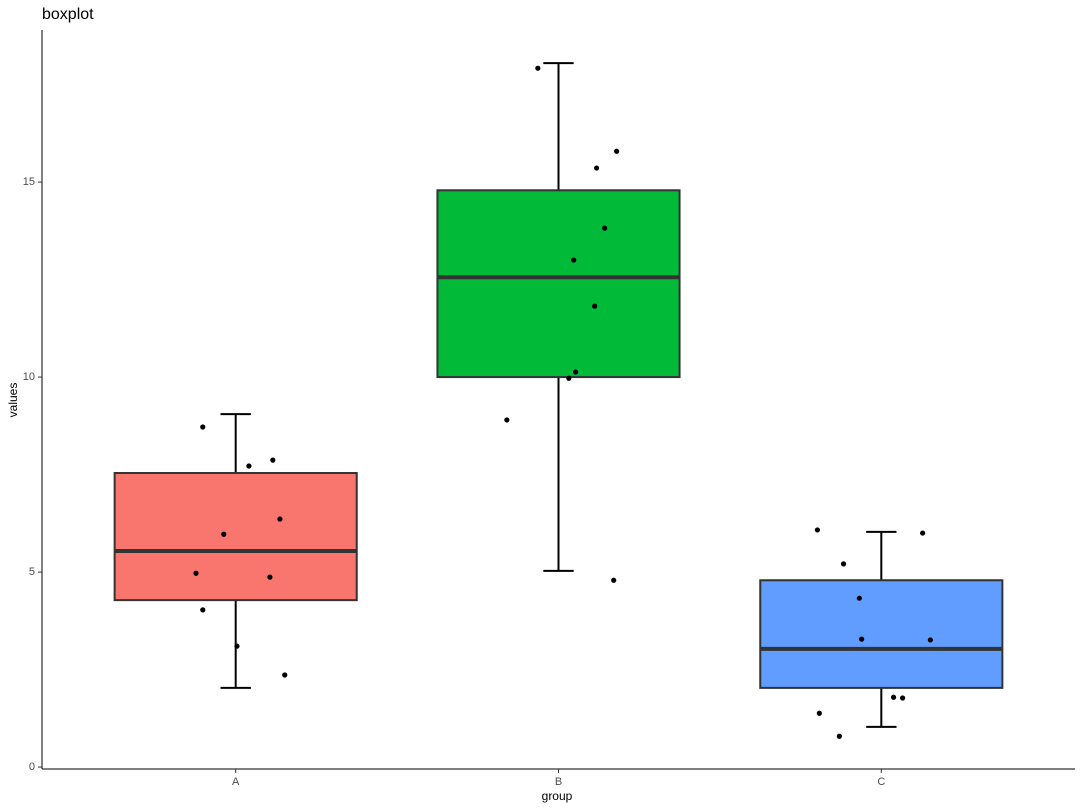  Describe the element at coordinates (13, 400) in the screenshot. I see `y-axis-label: values` at that location.